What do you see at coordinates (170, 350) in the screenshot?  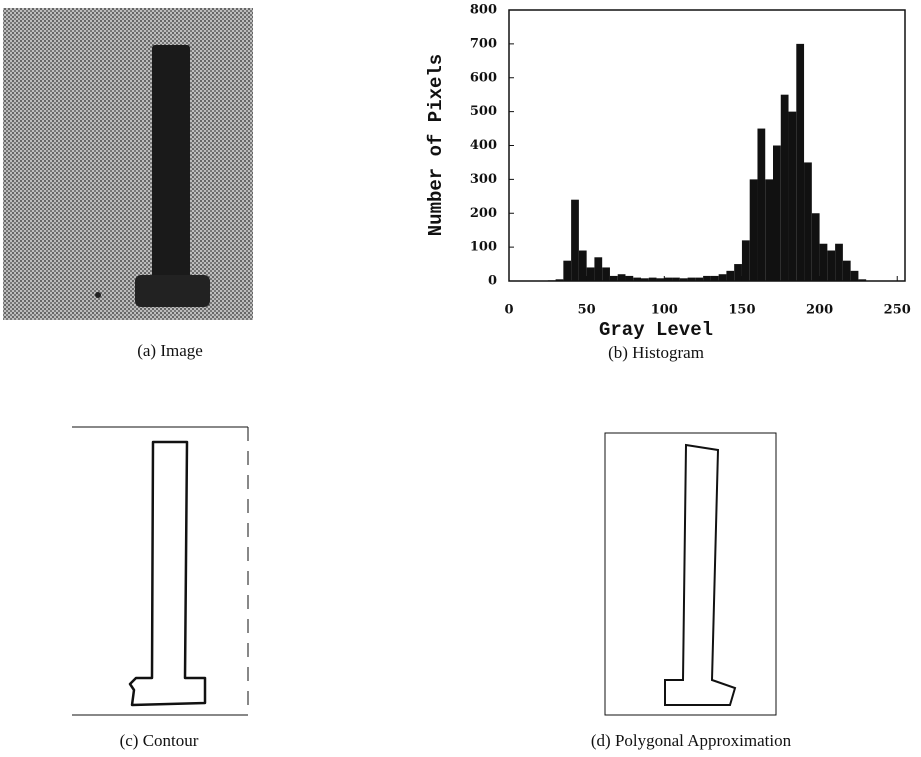 I see `caption: (a) Image` at bounding box center [170, 350].